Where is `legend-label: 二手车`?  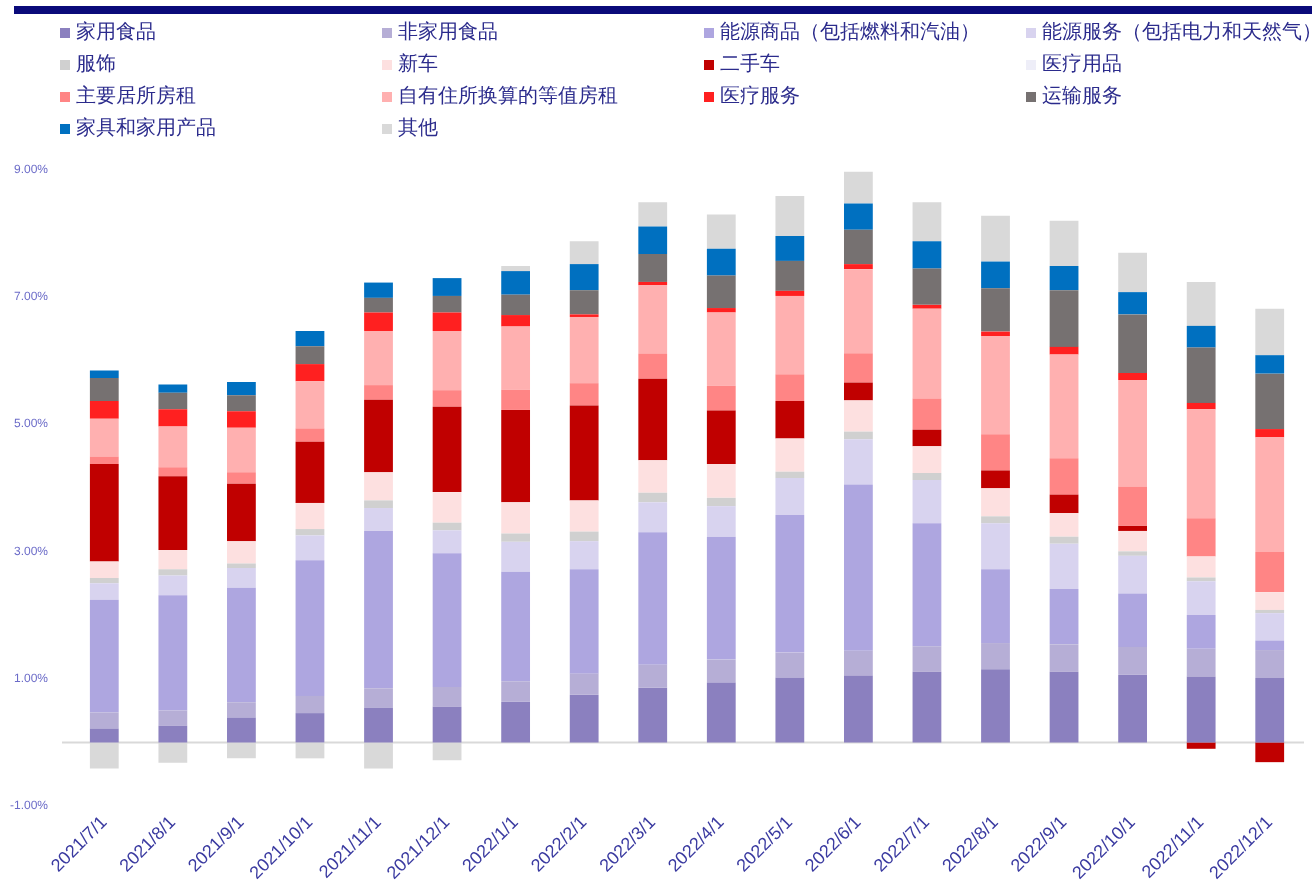
legend-label: 二手车 is located at coordinates (750, 64).